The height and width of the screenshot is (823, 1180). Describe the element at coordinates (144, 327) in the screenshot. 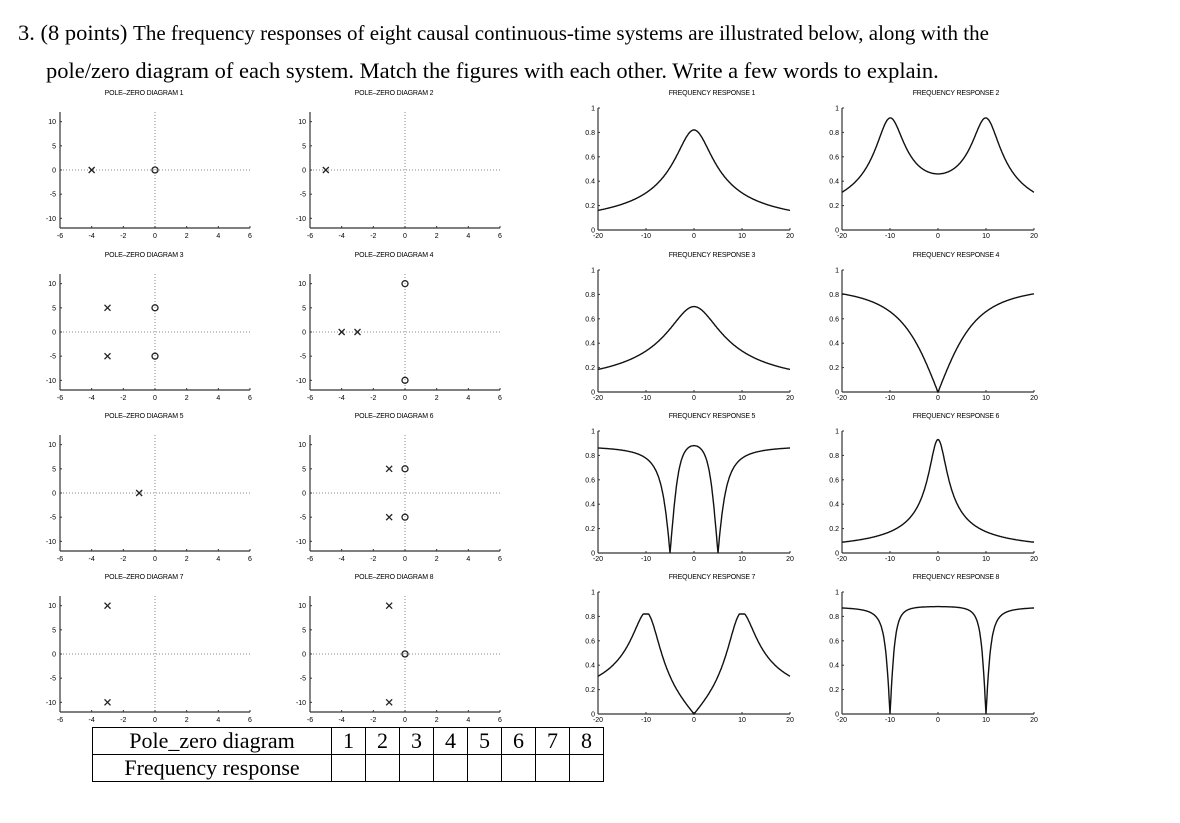

I see `pole-zero-diagram-3: POLE–ZERO DIAGRAM 3 -6 -4 -2 0 2 4 6 10 5 0 -5 -10` at that location.